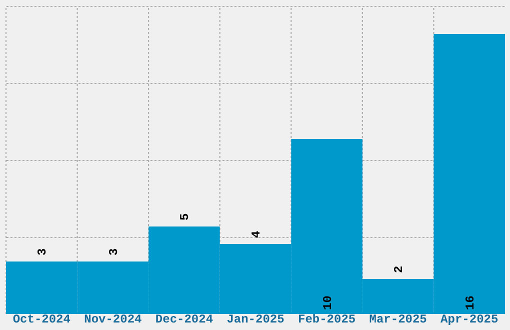 This screenshot has width=510, height=330. Describe the element at coordinates (185, 216) in the screenshot. I see `data-label: 5` at that location.